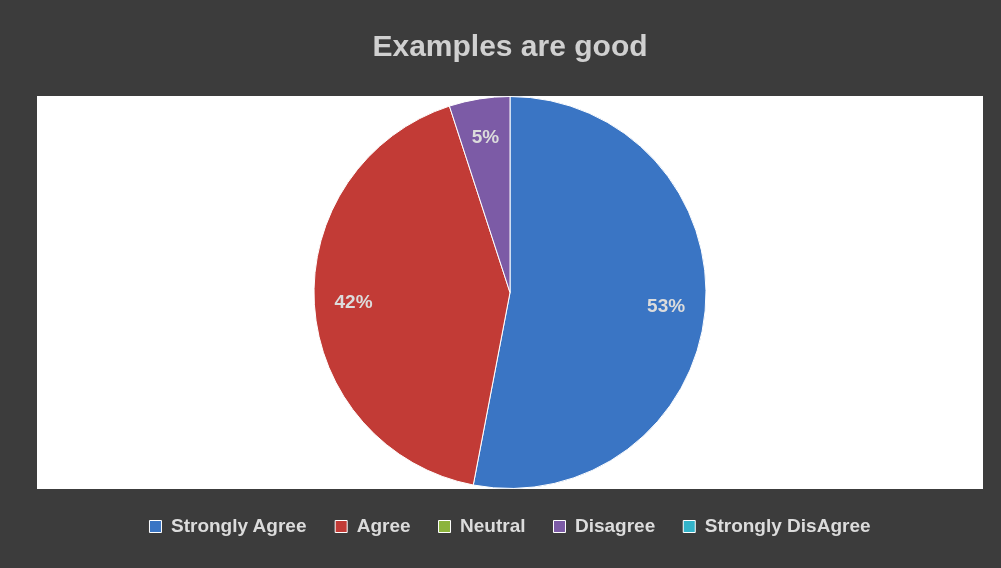  Describe the element at coordinates (353, 301) in the screenshot. I see `data-label: 42%` at that location.